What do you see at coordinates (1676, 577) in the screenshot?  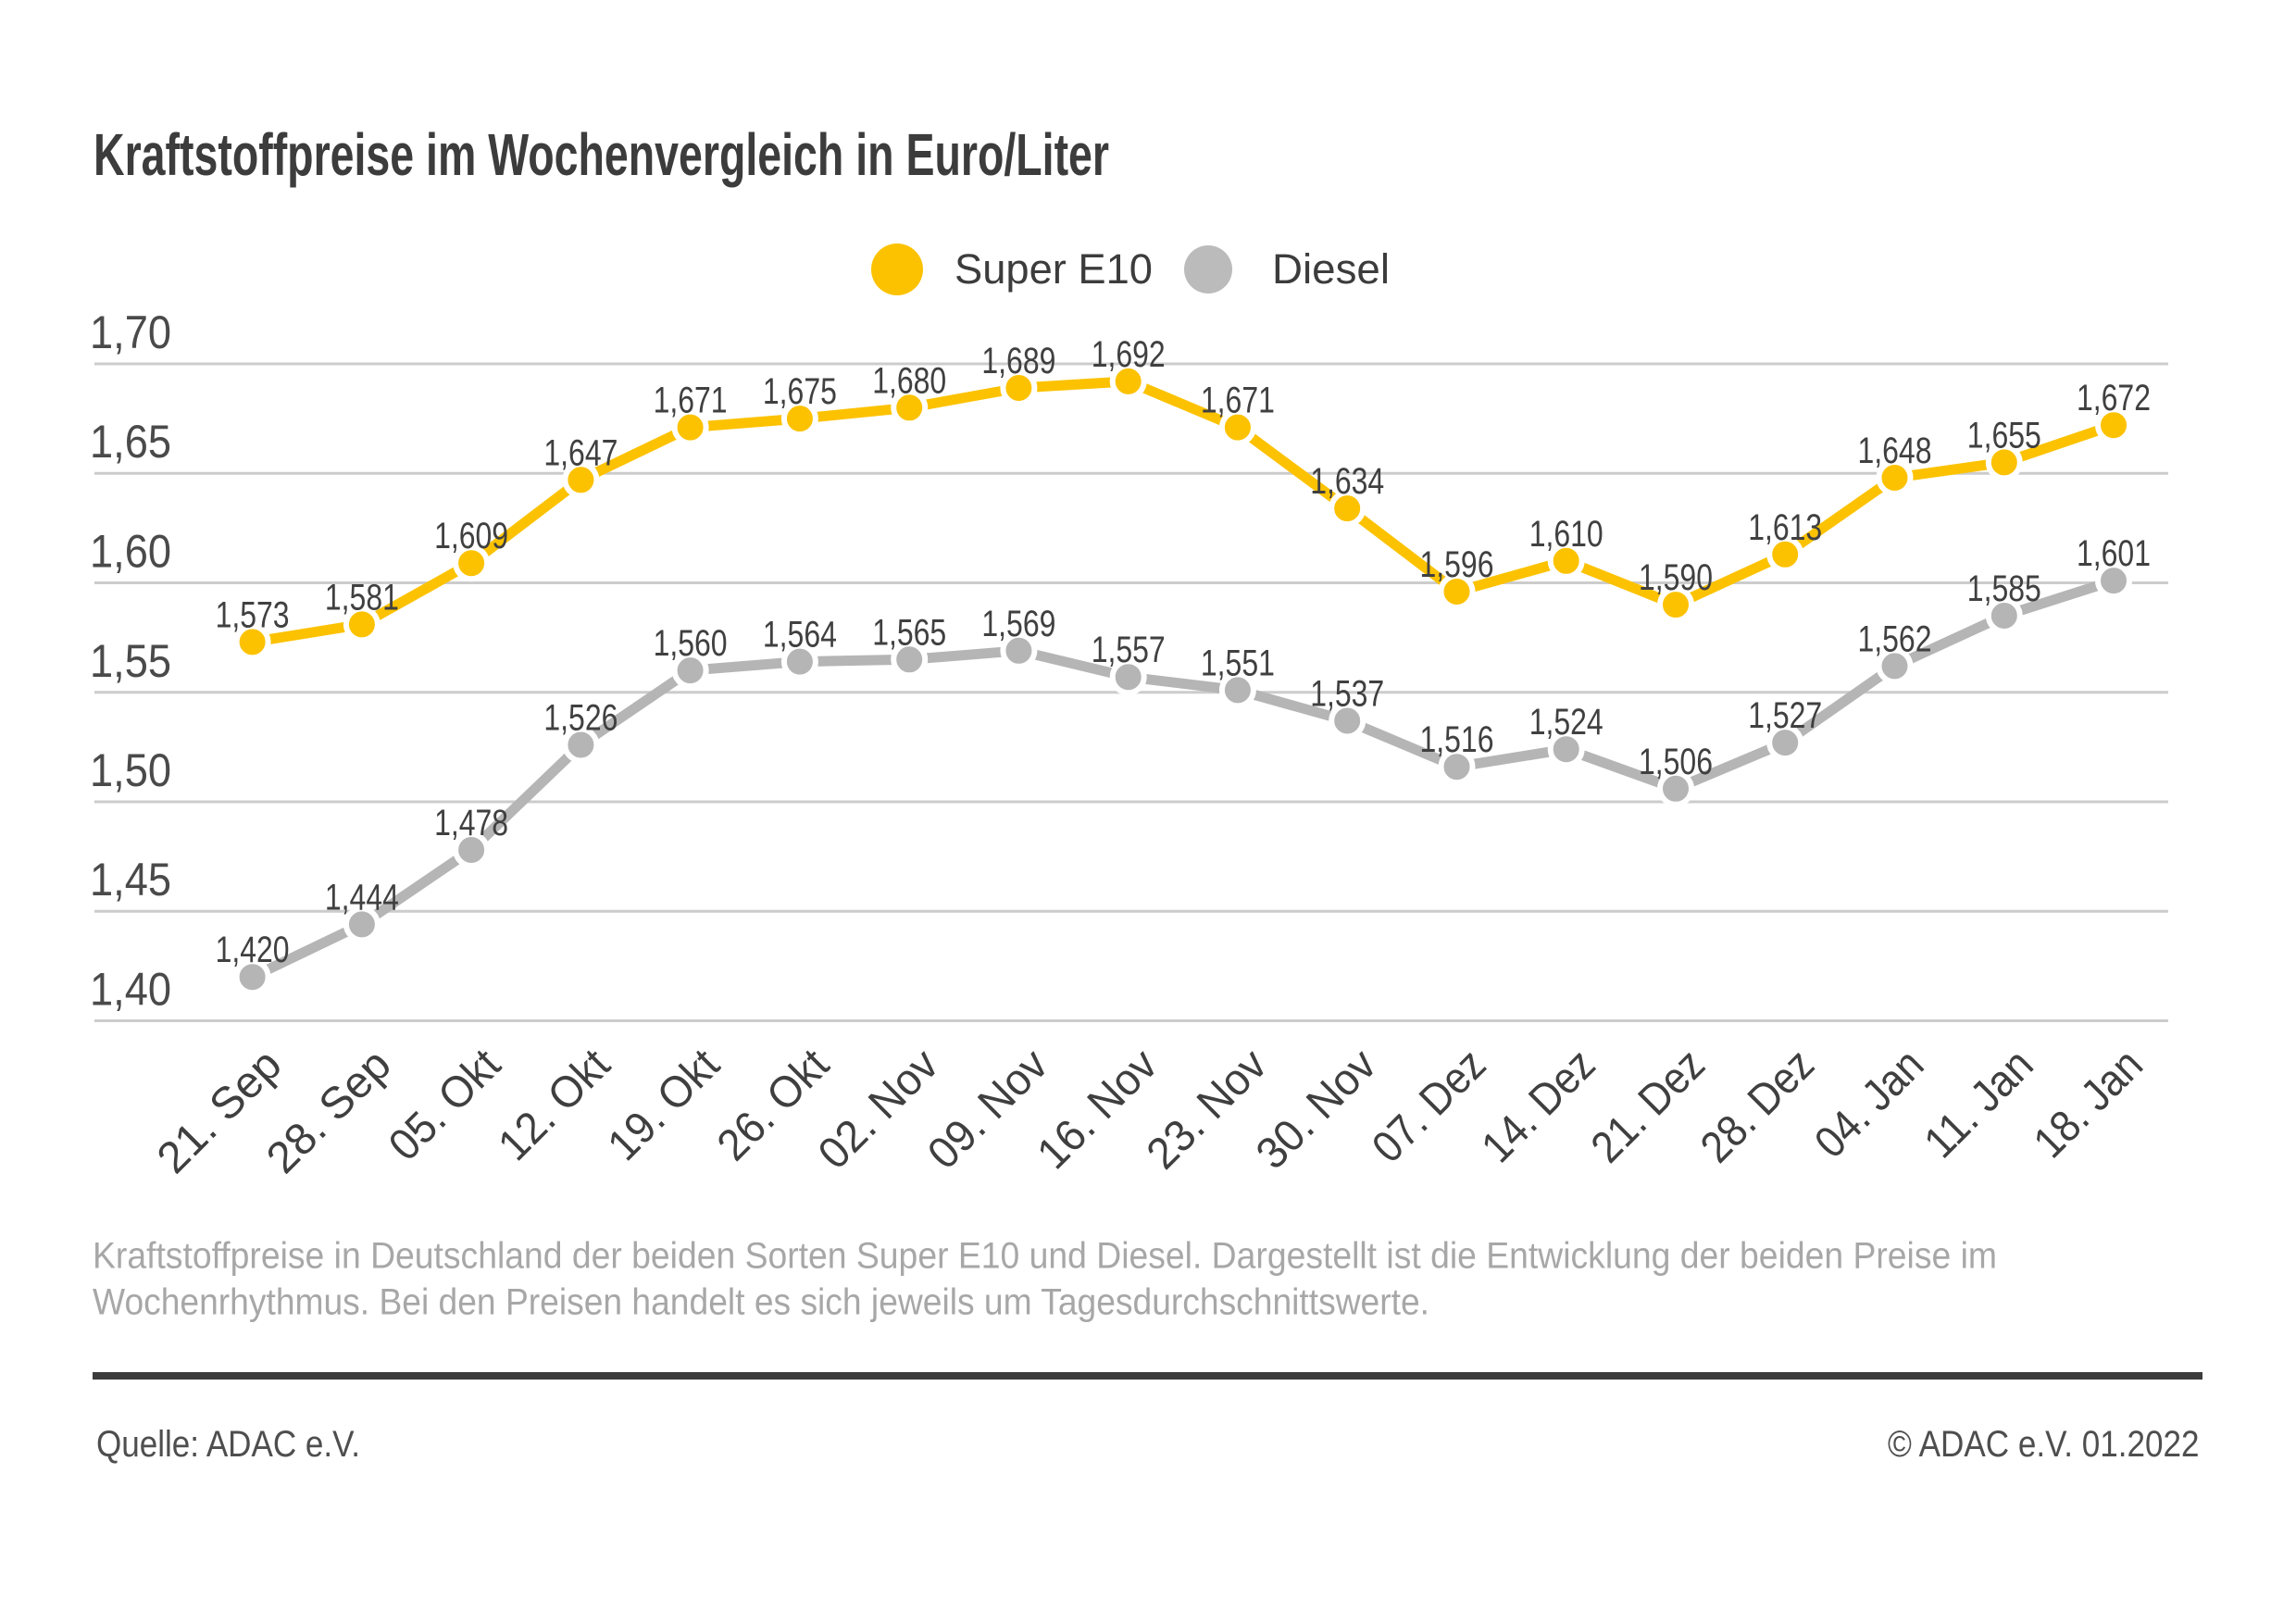 I see `svg-text: 1,590` at bounding box center [1676, 577].